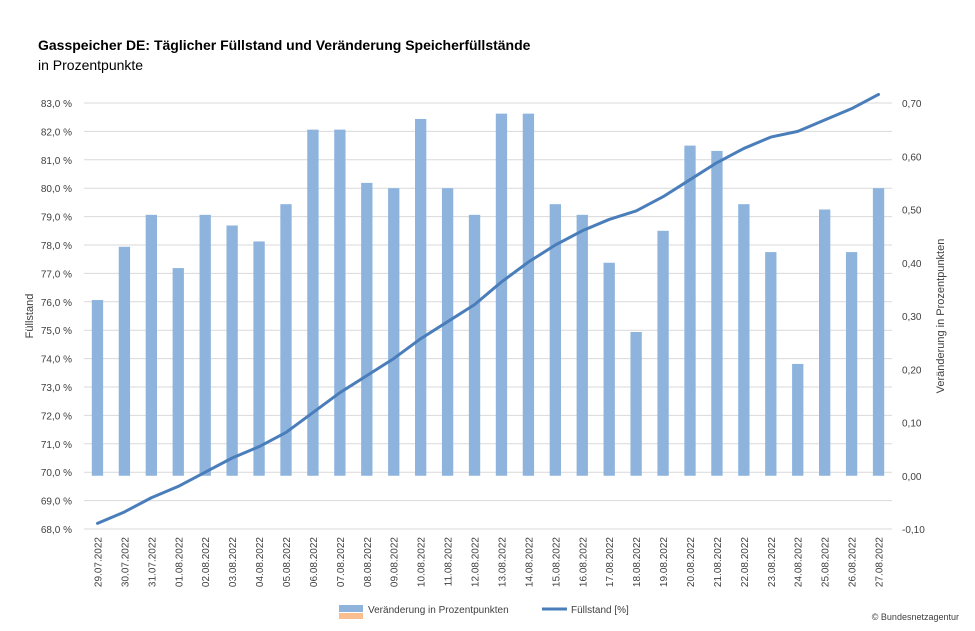 This screenshot has width=975, height=631. I want to click on y-left-tick-label: 80,0 %, so click(56, 189).